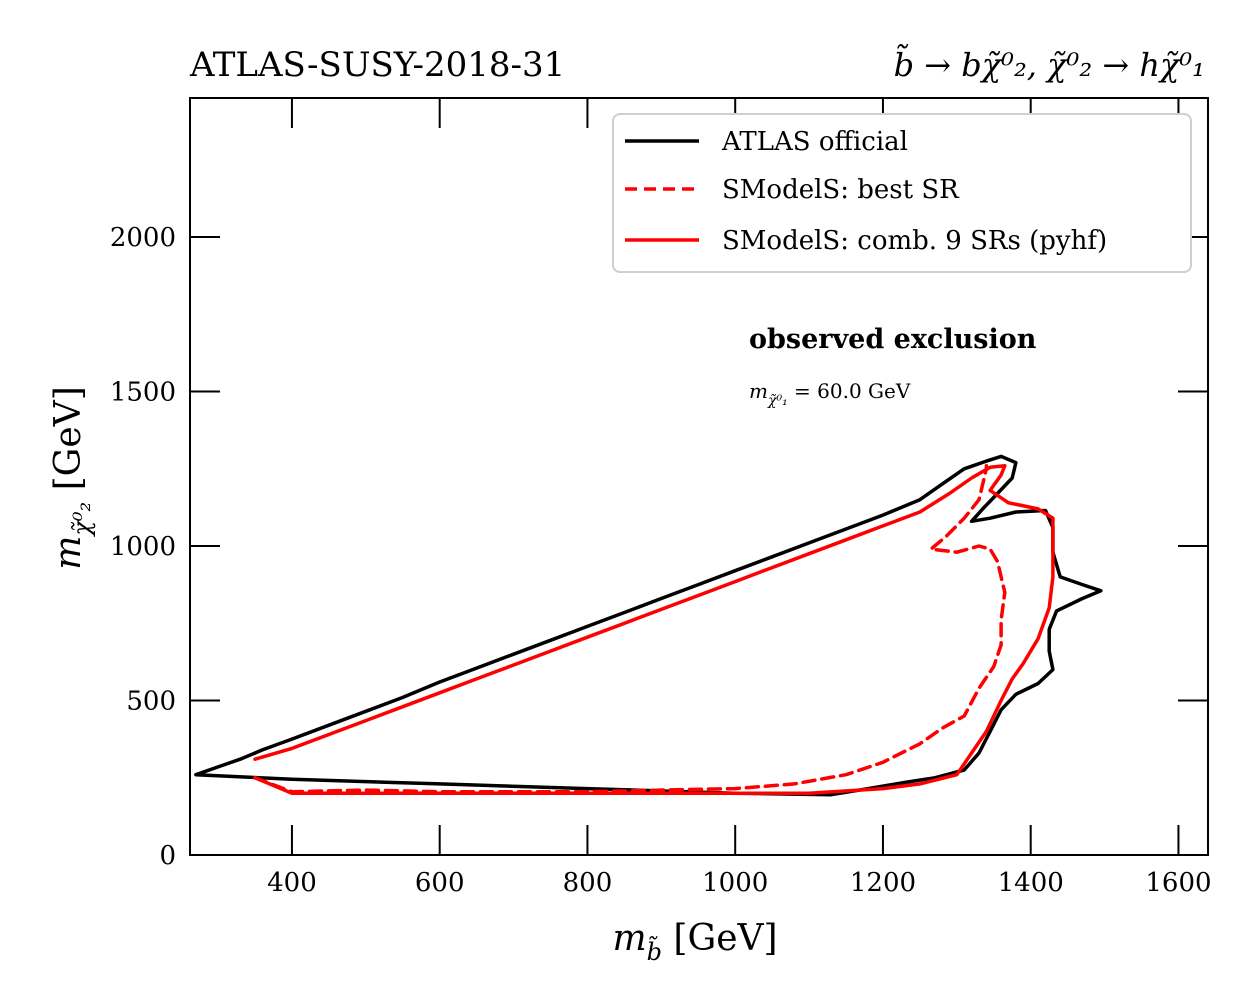 This screenshot has width=1250, height=1000. I want to click on x-tick-label: 400, so click(292, 883).